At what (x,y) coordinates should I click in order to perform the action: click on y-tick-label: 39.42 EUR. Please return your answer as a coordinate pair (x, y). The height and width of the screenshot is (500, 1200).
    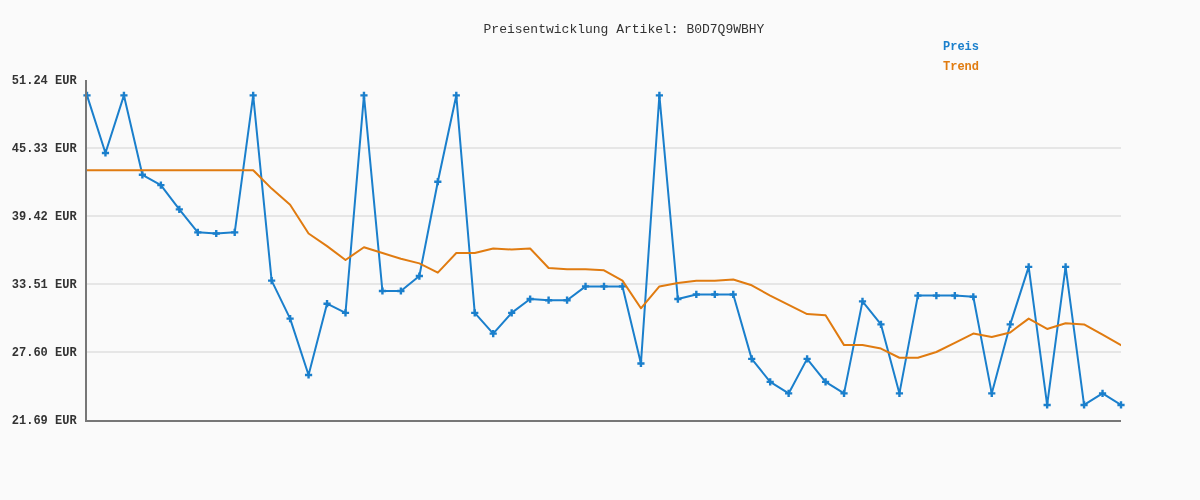
    Looking at the image, I should click on (44, 217).